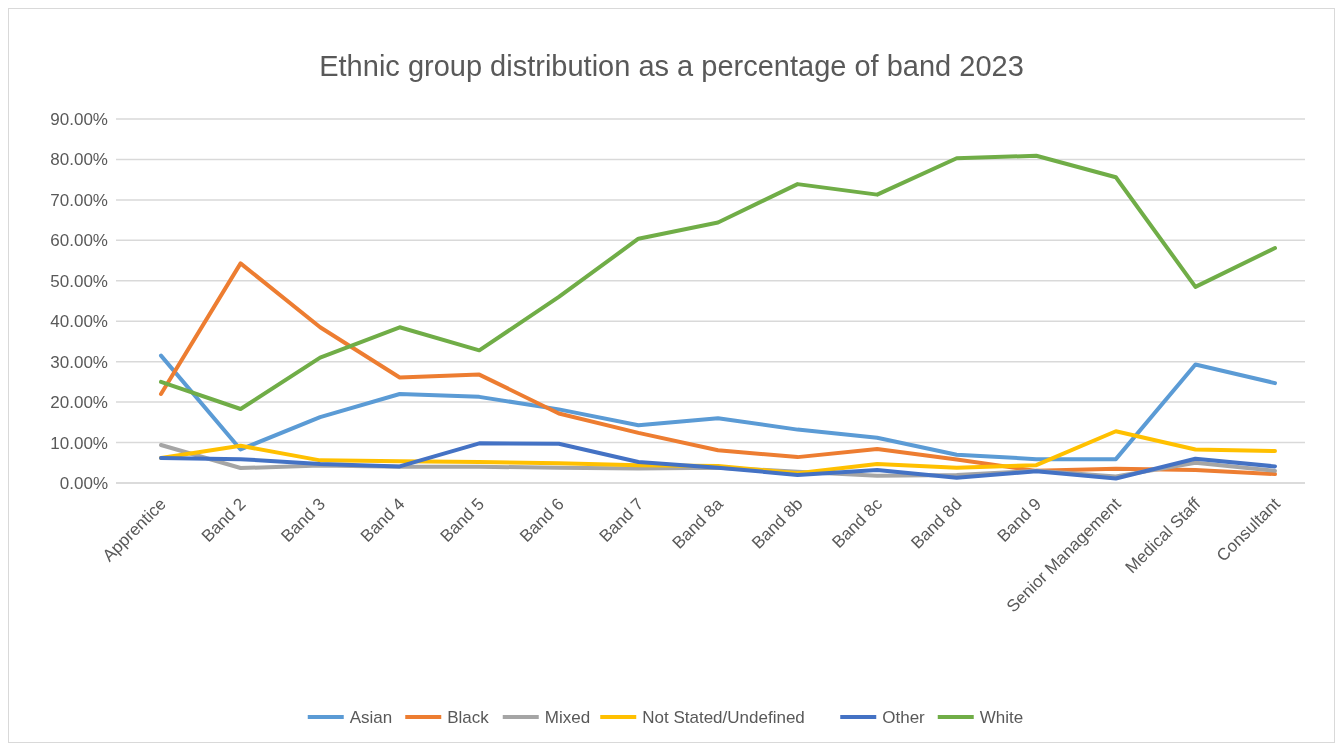 The image size is (1343, 751). I want to click on y-tick-label: 60.00%, so click(79, 241).